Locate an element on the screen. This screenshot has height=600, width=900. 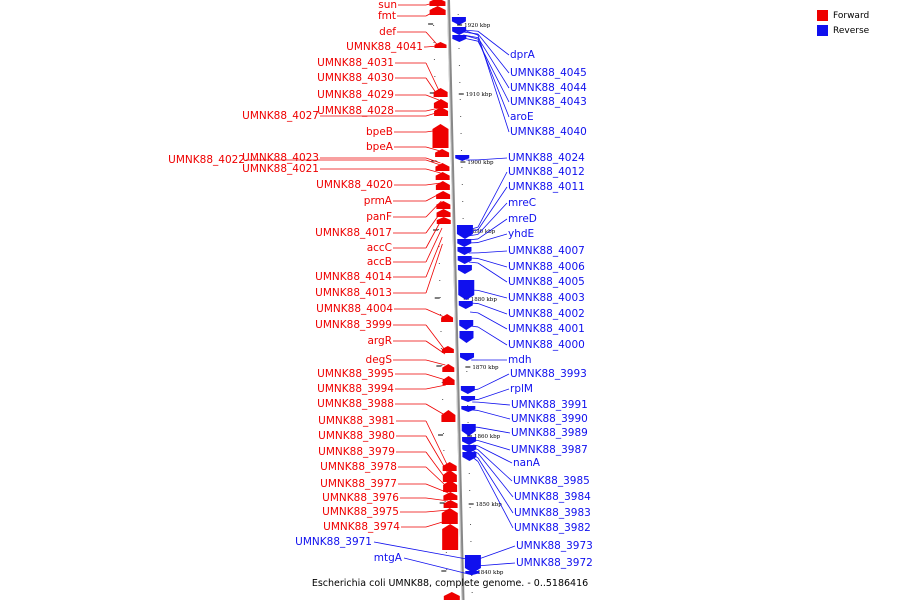
forward-gene-label: UMNK88_3988 is located at coordinates (355, 404).